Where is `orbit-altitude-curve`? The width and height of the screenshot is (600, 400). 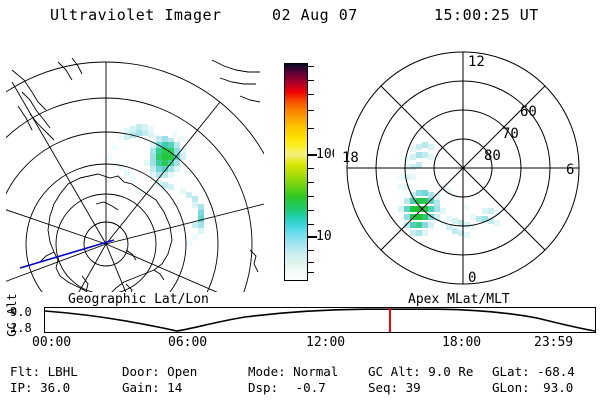 orbit-altitude-curve is located at coordinates (320, 320).